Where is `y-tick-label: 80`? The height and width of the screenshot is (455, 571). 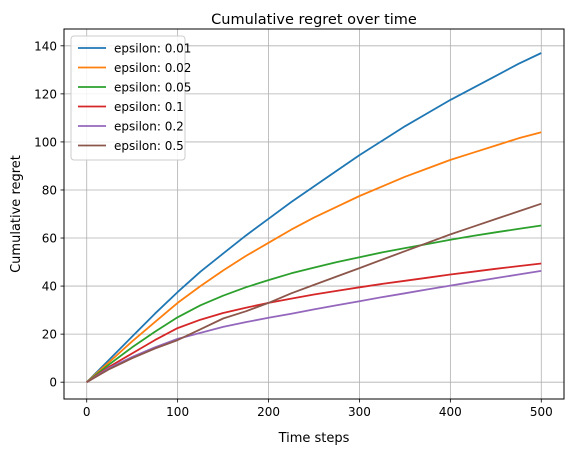
y-tick-label: 80 is located at coordinates (49, 190).